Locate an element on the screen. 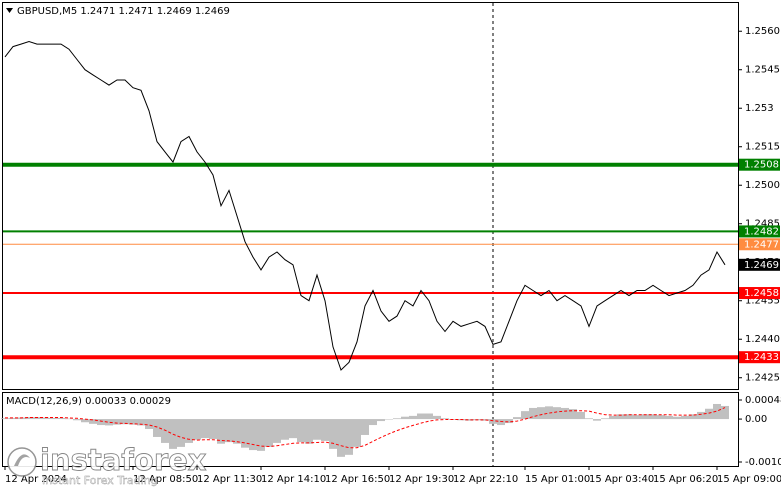  y-tick-label: 1.2455 is located at coordinates (762, 301).